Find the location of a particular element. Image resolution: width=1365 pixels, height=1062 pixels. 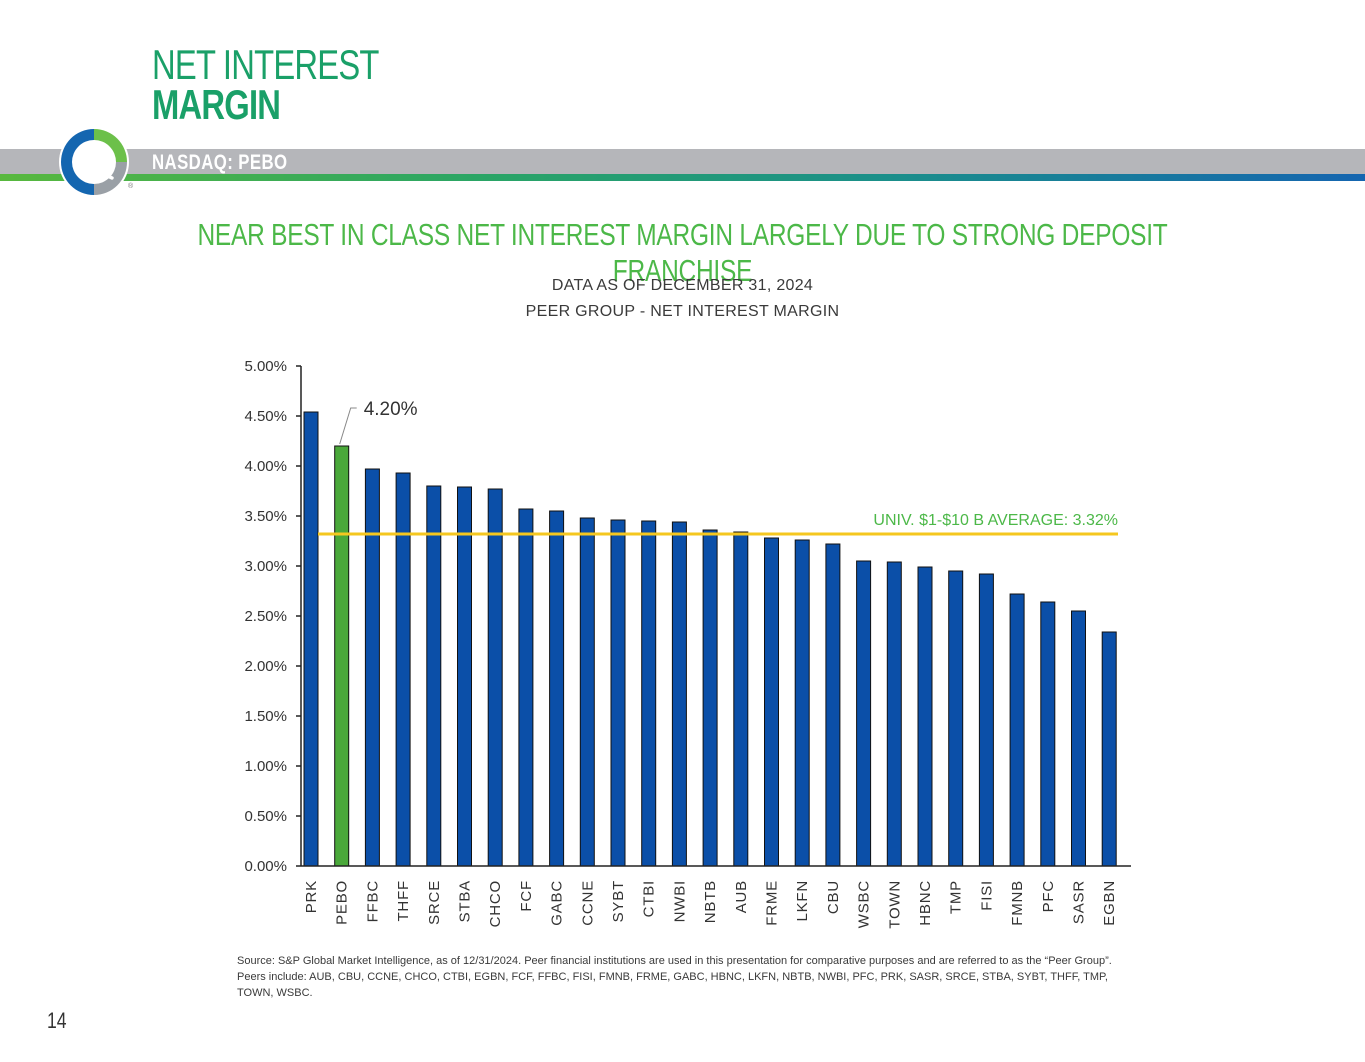

bar-stba is located at coordinates (464, 676).